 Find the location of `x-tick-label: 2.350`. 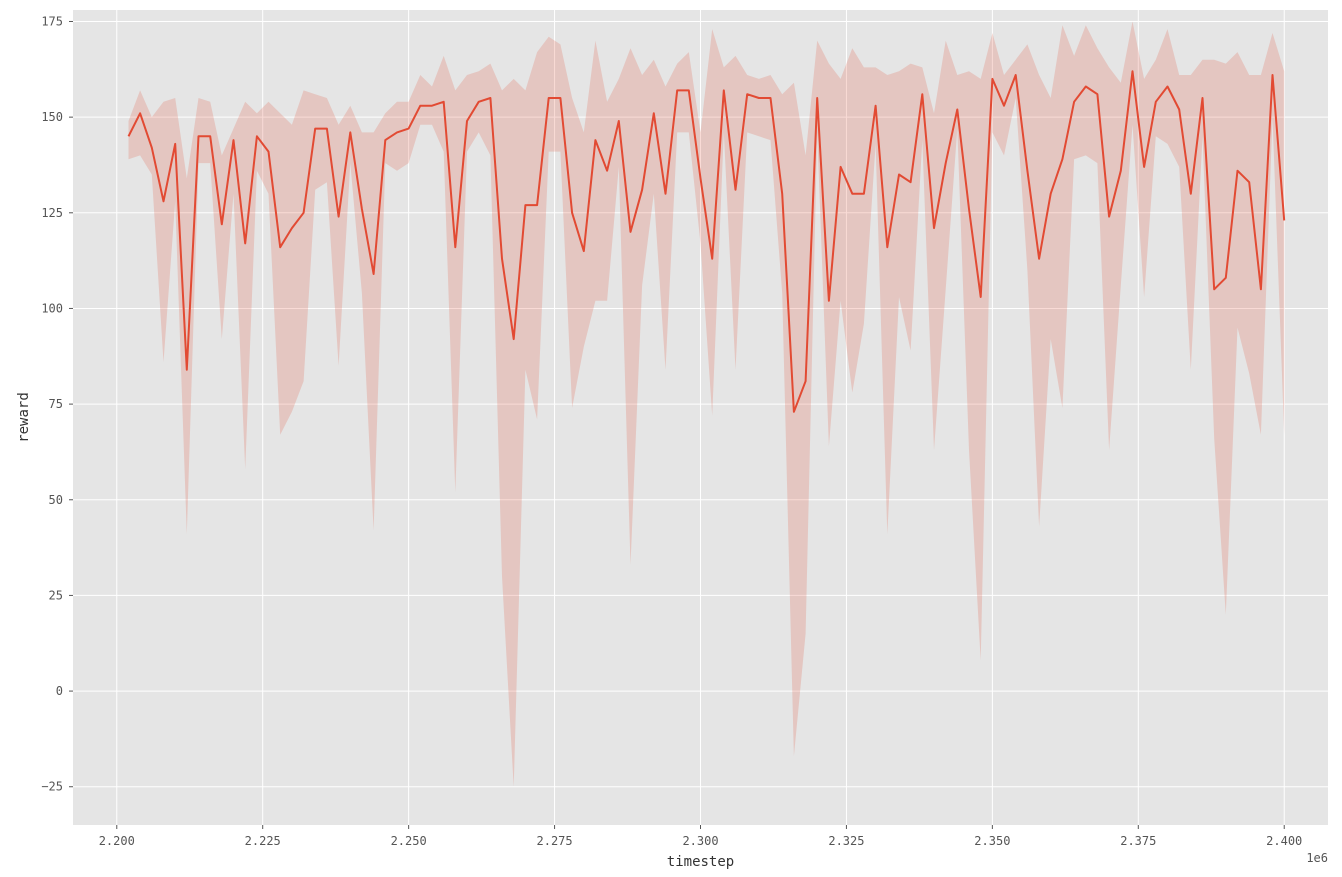

x-tick-label: 2.350 is located at coordinates (992, 841).